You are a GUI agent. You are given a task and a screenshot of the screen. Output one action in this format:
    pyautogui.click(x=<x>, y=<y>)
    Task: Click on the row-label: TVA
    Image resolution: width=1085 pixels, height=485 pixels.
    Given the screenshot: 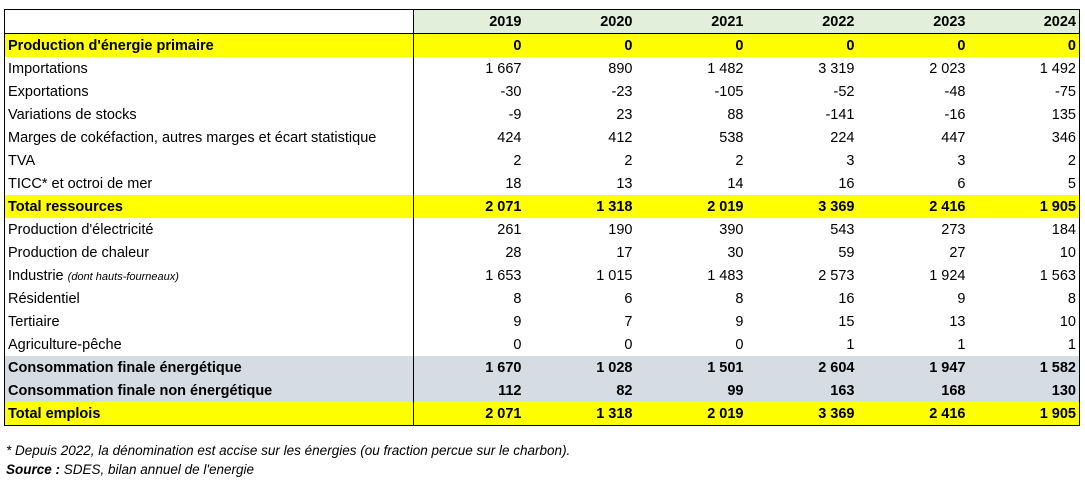 What is the action you would take?
    pyautogui.click(x=209, y=160)
    